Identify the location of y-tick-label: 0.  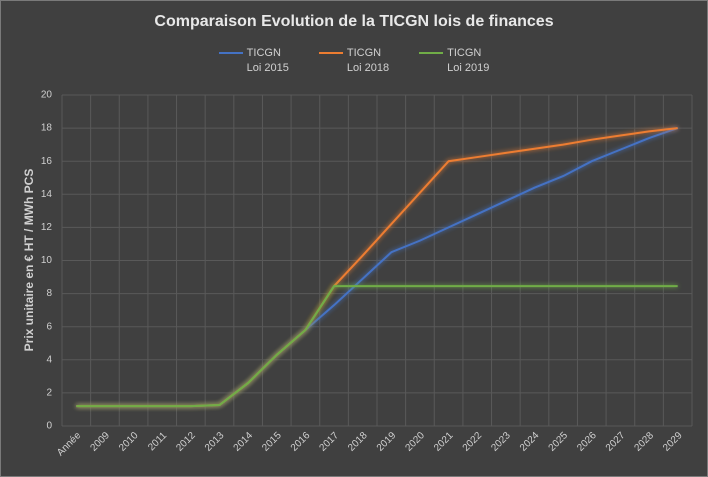
(49, 426).